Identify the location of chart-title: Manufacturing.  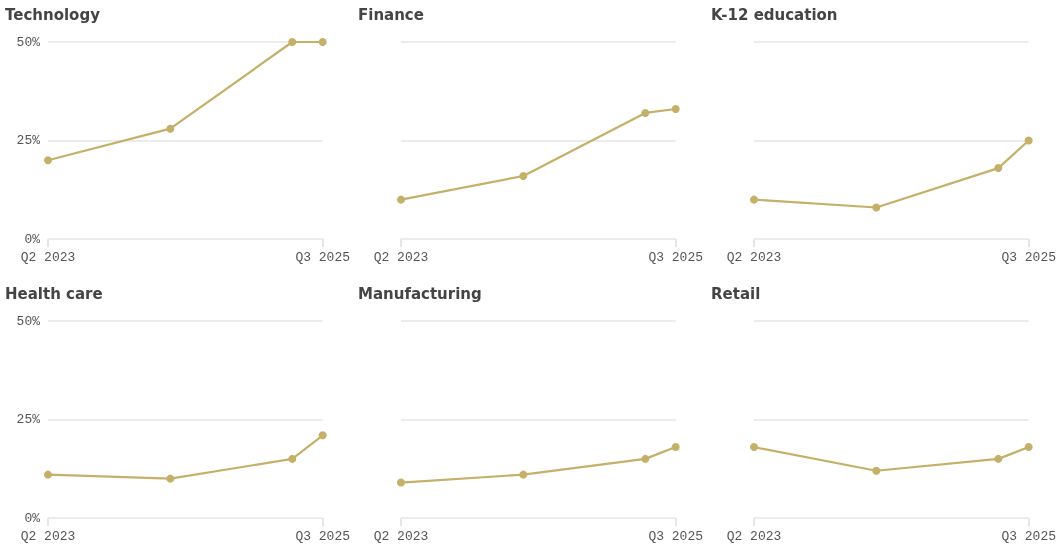
(420, 293).